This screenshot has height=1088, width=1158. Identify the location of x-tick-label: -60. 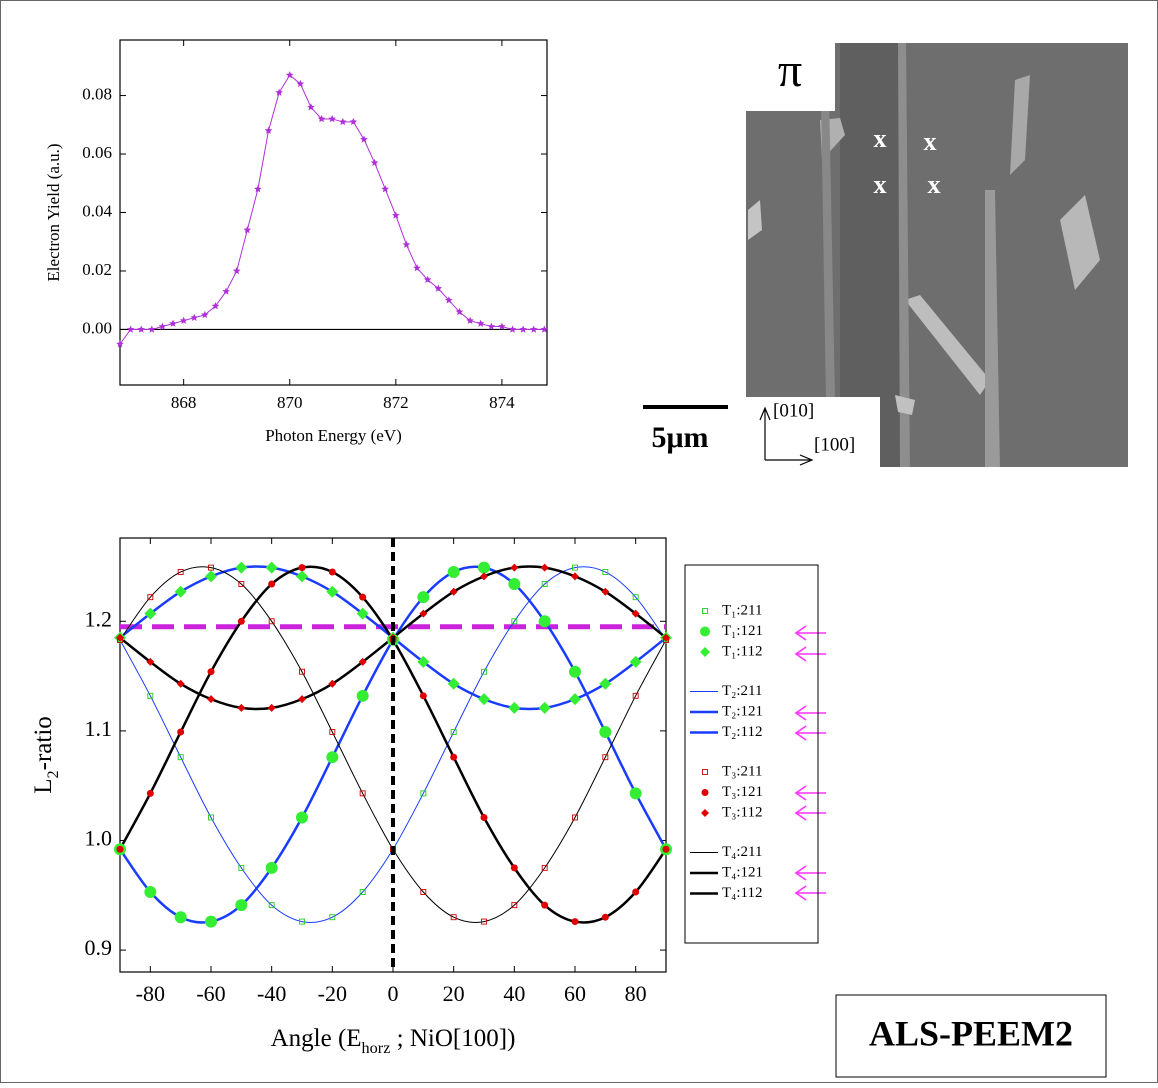
(210, 993).